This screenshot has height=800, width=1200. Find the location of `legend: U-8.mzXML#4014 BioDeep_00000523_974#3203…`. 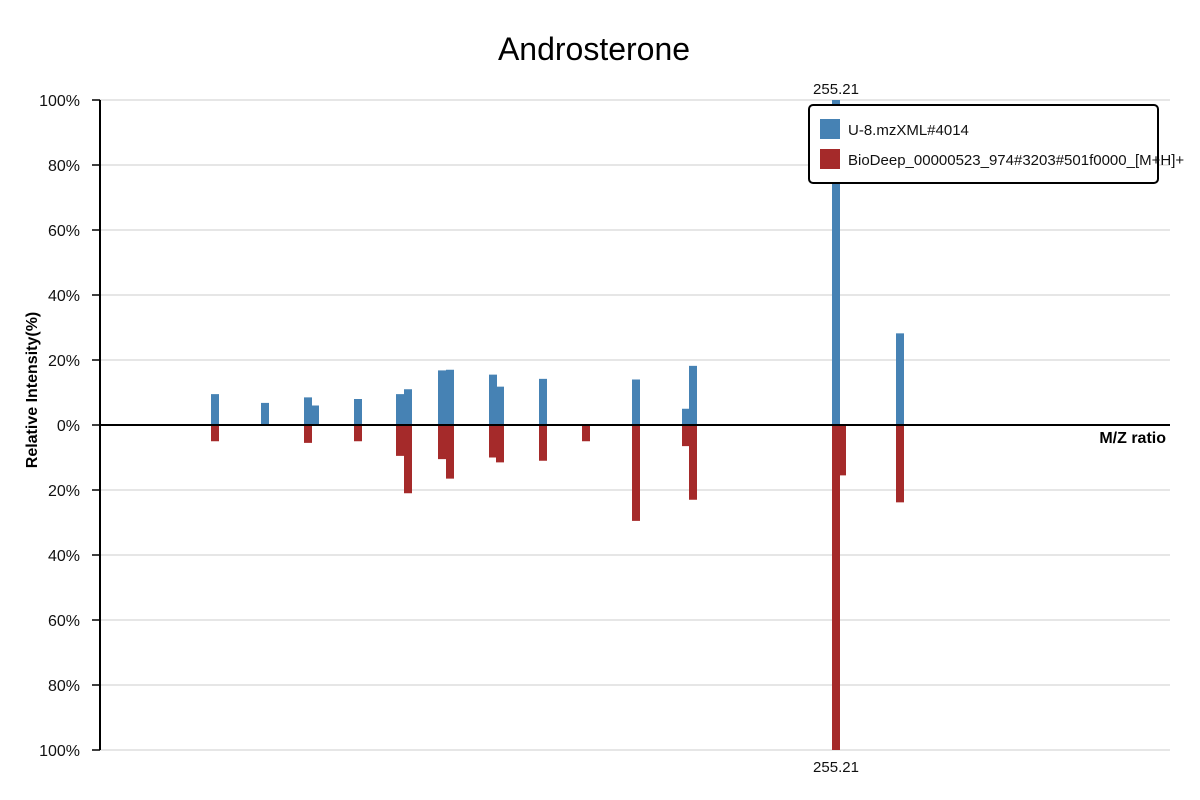

legend: U-8.mzXML#4014 BioDeep_00000523_974#3203… is located at coordinates (996, 144).